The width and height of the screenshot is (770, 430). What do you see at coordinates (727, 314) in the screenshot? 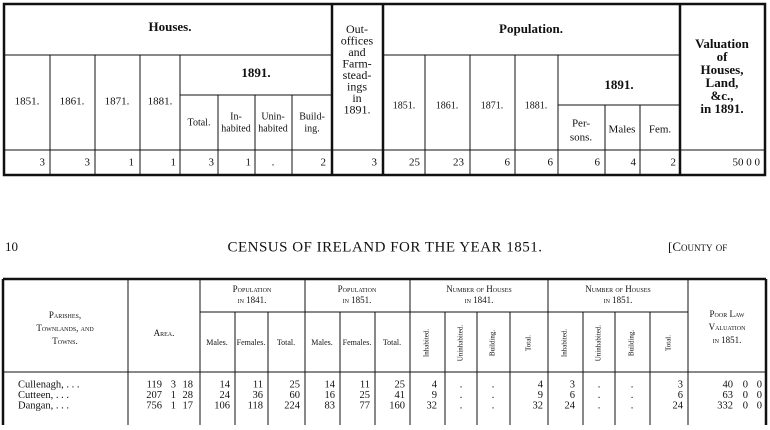
I see `col-header: Poor Law` at bounding box center [727, 314].